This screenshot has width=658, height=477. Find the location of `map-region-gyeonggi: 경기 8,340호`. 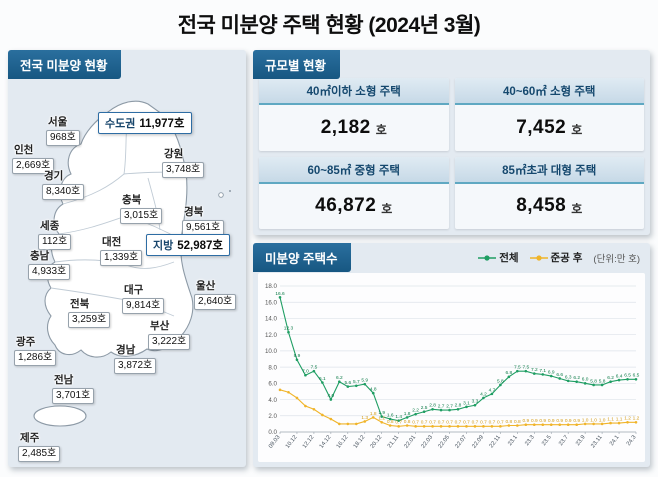

map-region-gyeonggi: 경기 8,340호 is located at coordinates (63, 184).